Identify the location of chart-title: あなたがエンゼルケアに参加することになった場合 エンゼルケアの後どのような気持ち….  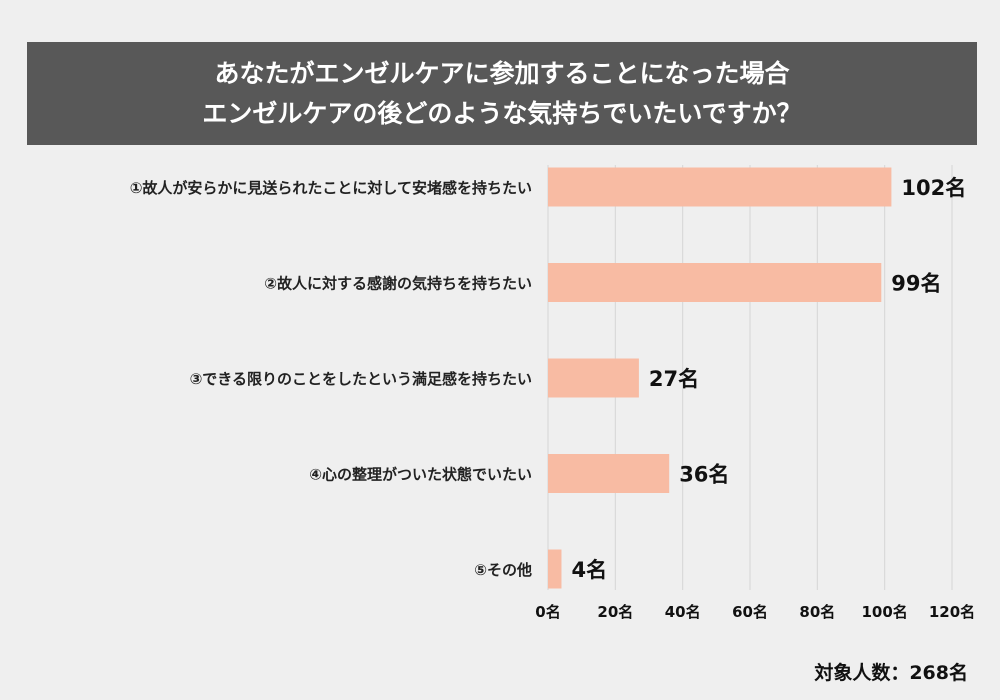
(502, 93).